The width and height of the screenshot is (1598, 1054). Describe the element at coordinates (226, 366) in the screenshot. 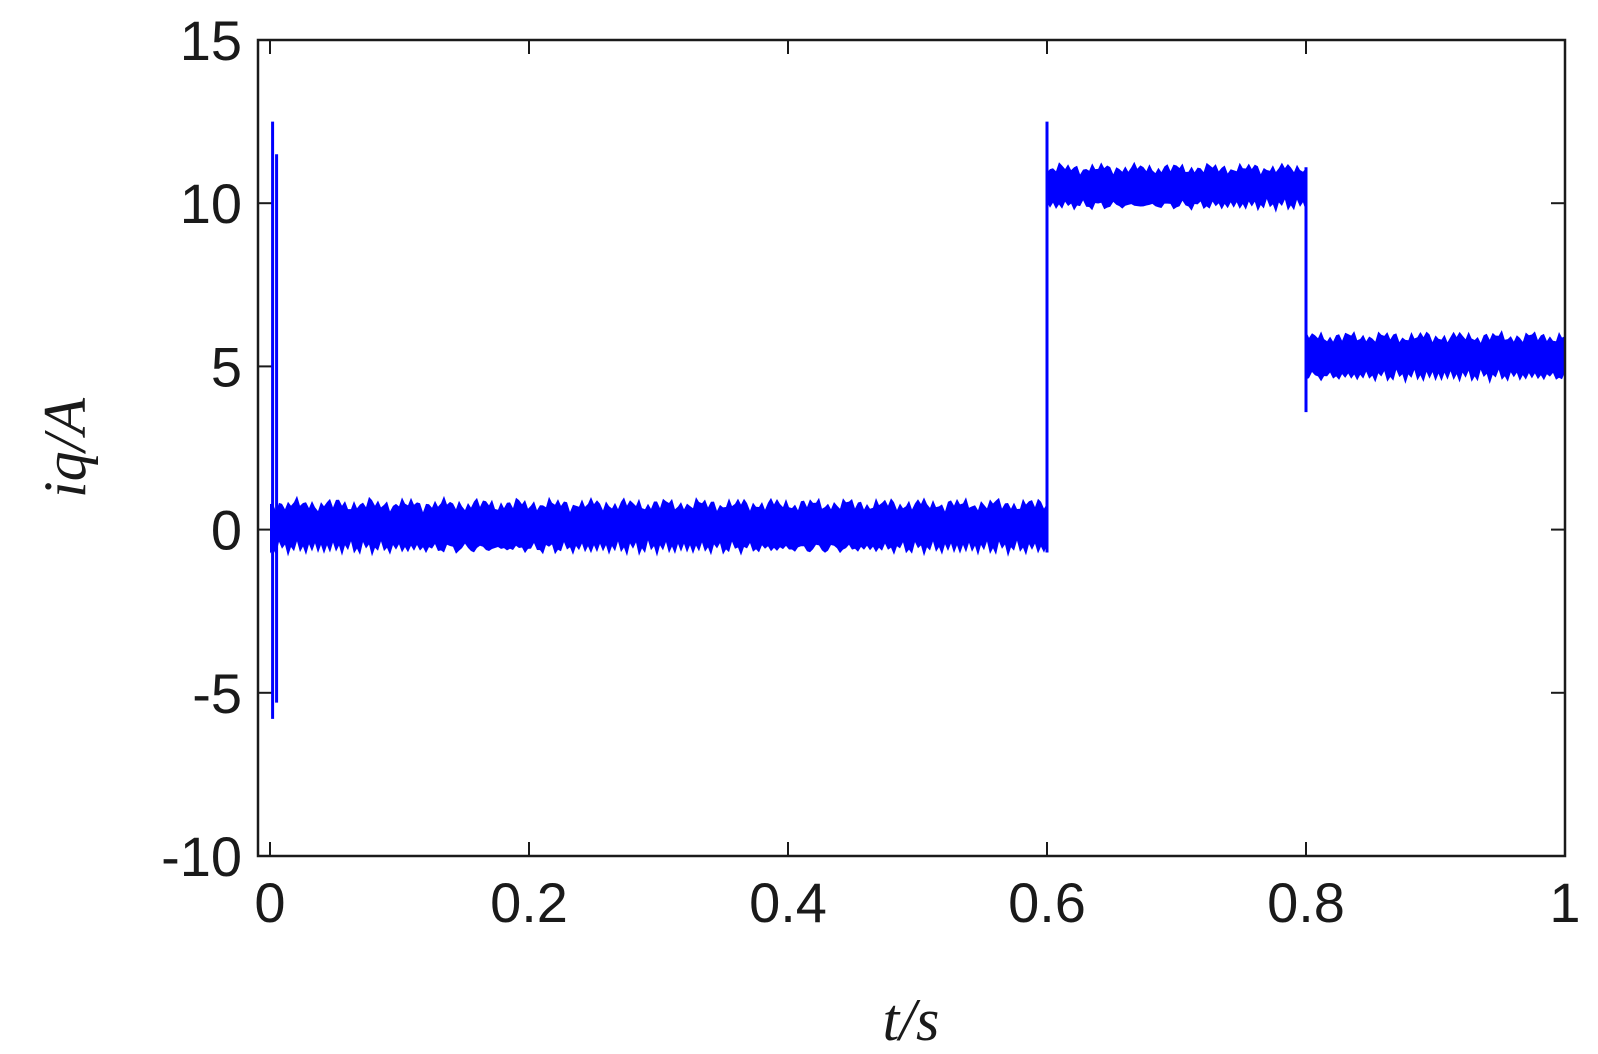

I see `y-tick-label: 5` at that location.